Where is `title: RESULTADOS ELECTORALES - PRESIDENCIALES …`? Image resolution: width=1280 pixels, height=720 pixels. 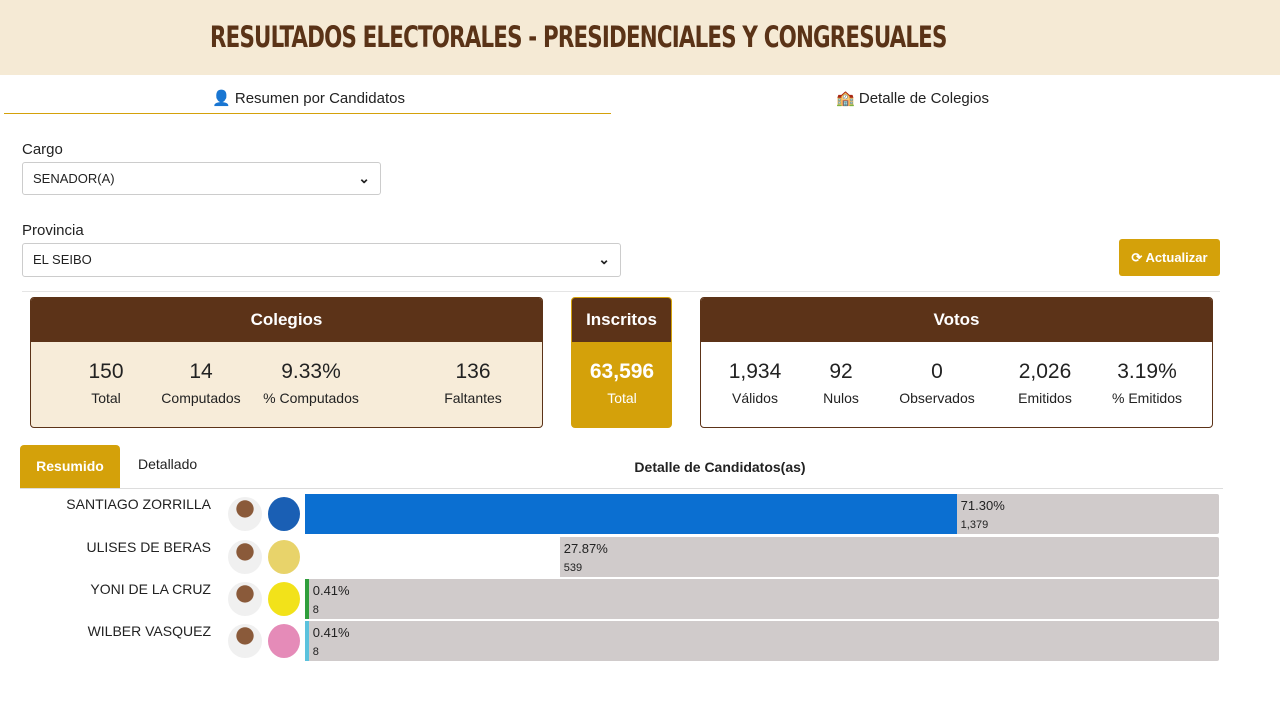 title: RESULTADOS ELECTORALES - PRESIDENCIALES … is located at coordinates (578, 37).